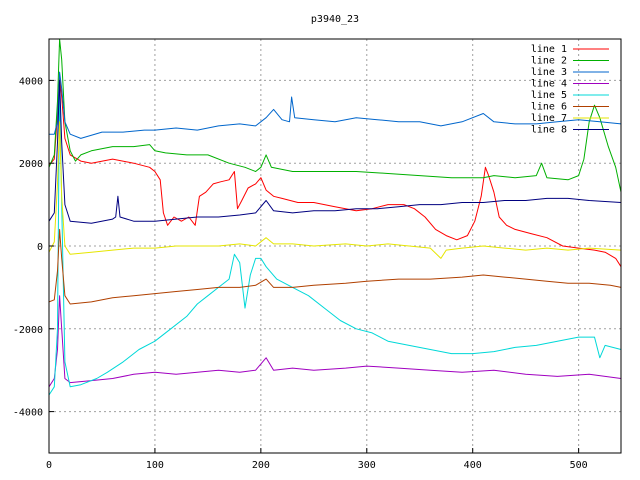 The height and width of the screenshot is (480, 640). Describe the element at coordinates (367, 465) in the screenshot. I see `x-tick-label: 300` at that location.